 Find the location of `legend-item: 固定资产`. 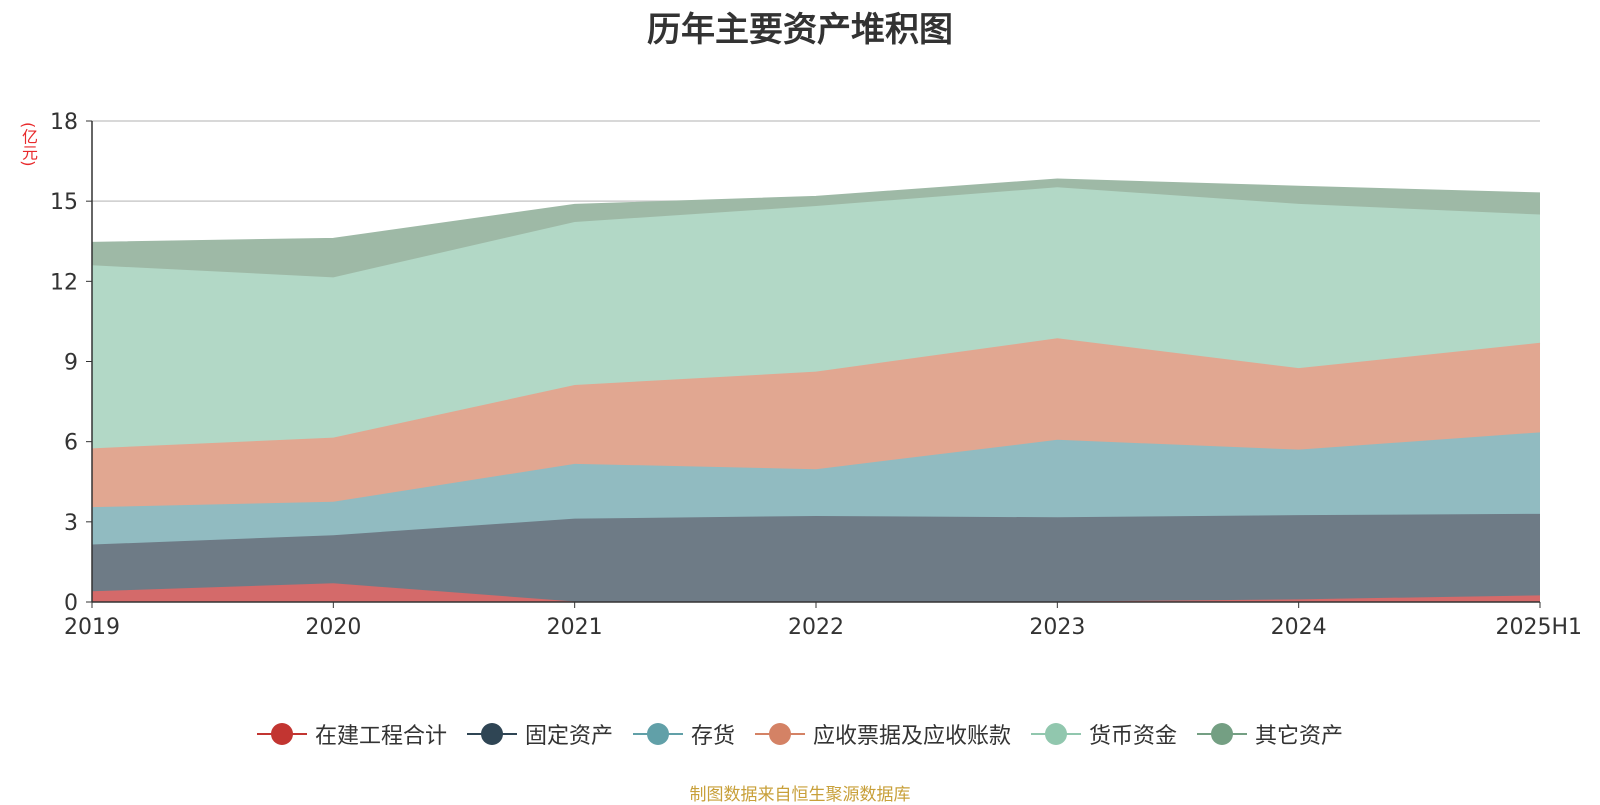

legend-item: 固定资产 is located at coordinates (539, 734).